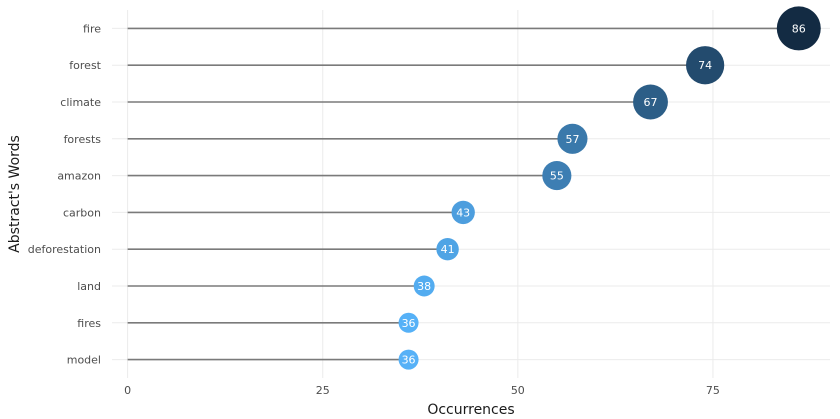 This screenshot has width=840, height=419. I want to click on data-label: 86, so click(799, 28).